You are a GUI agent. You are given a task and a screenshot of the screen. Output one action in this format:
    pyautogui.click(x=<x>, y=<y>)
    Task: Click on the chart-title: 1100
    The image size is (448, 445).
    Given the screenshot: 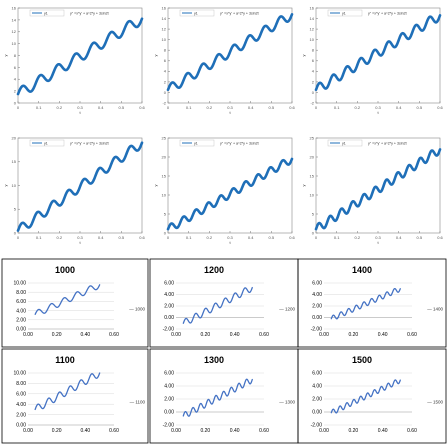 What is the action you would take?
    pyautogui.click(x=65, y=360)
    